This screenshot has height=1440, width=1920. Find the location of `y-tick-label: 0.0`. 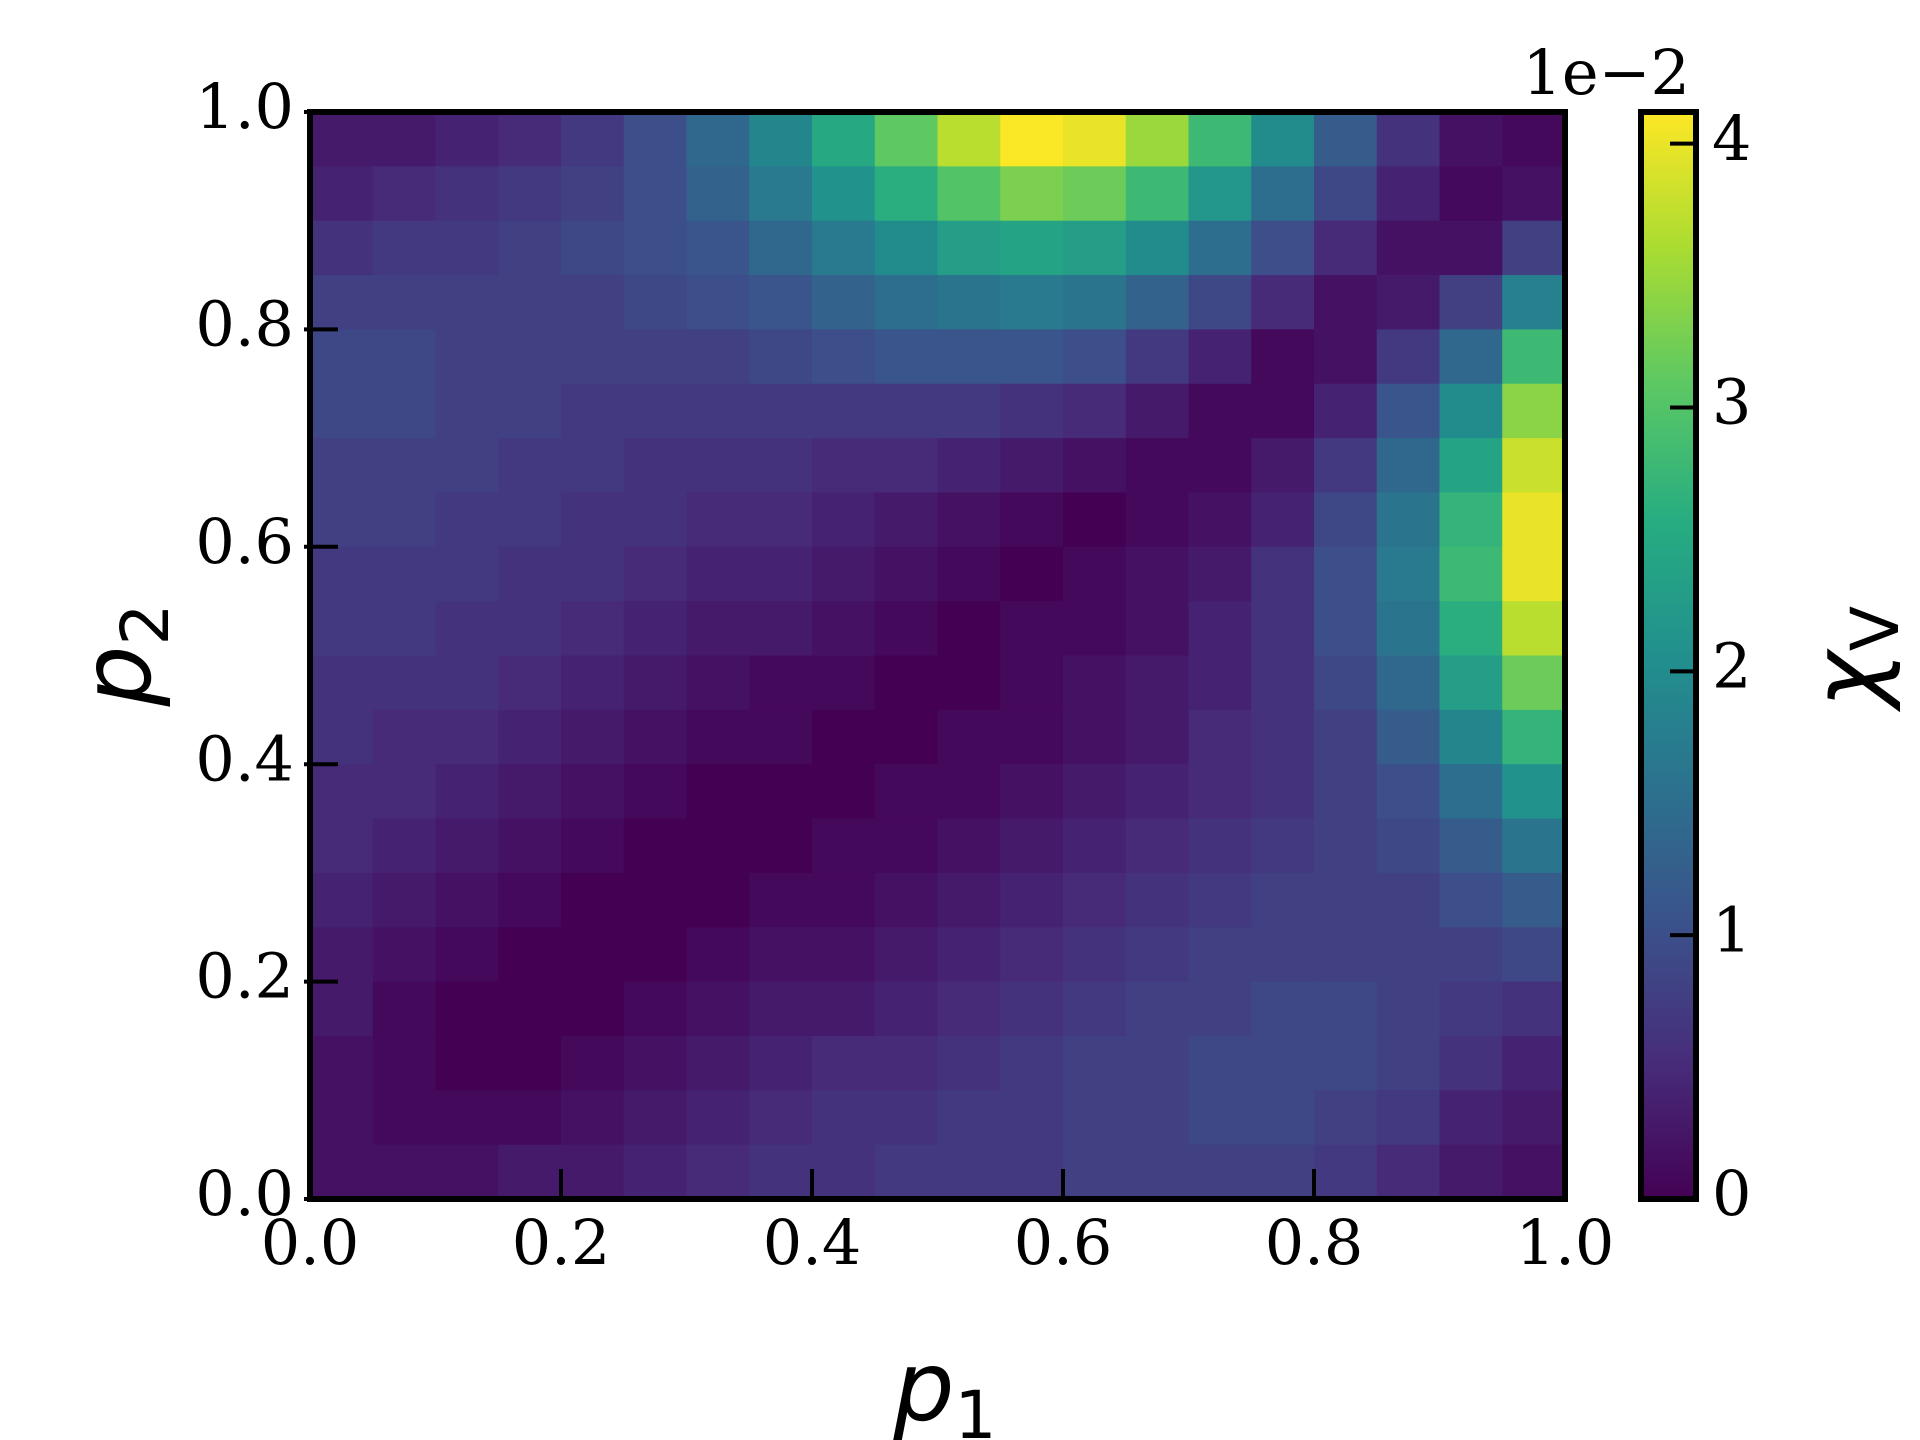

y-tick-label: 0.0 is located at coordinates (244, 1193).